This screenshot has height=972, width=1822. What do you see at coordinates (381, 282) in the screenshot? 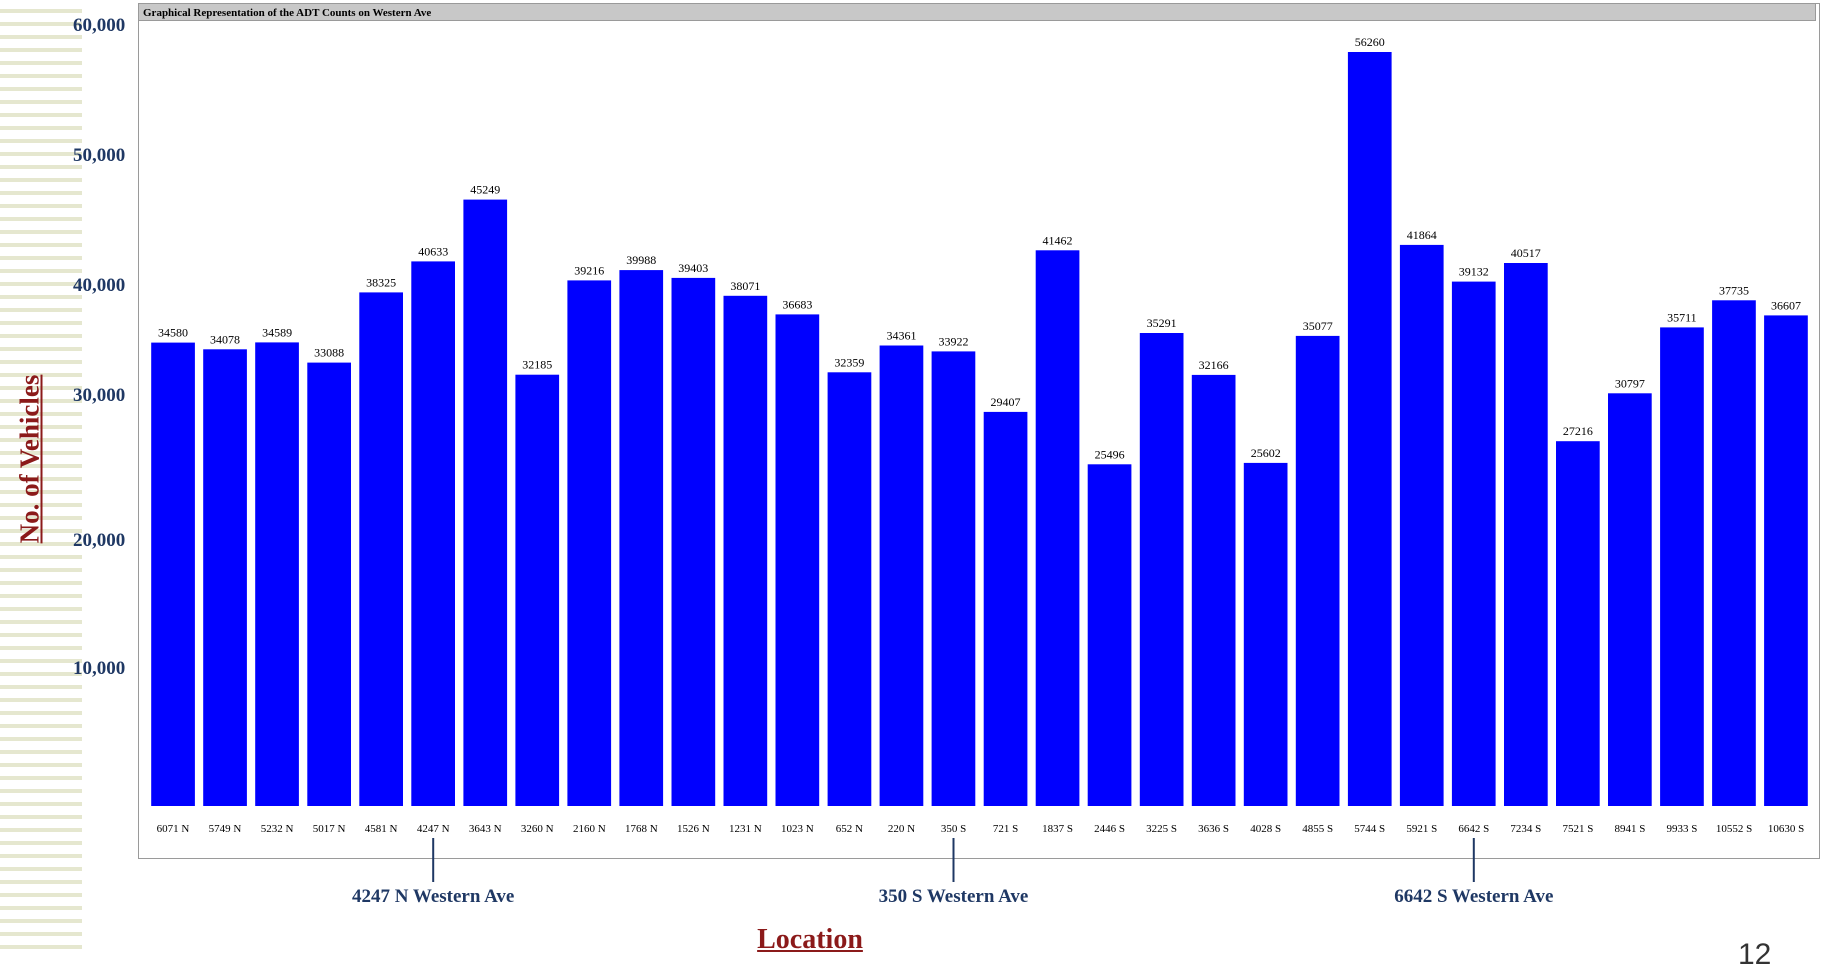
I see `bar-value-label: 38325` at bounding box center [381, 282].